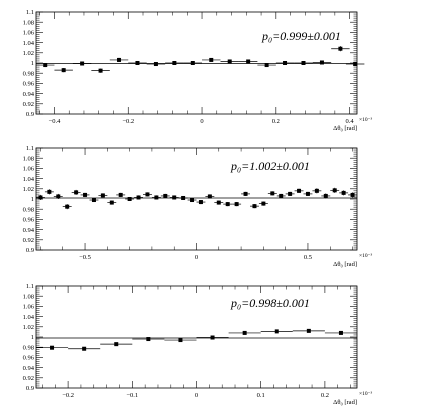  I want to click on y-tick-label: 0.9, so click(30, 388).